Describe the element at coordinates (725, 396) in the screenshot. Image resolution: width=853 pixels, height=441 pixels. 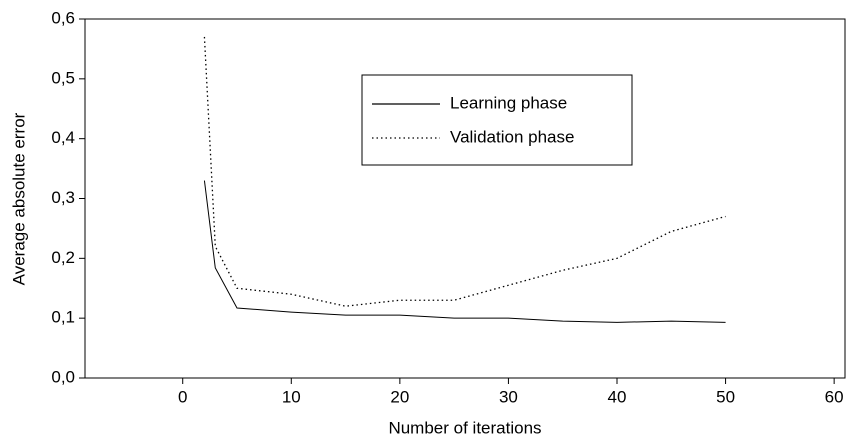
I see `x-tick-label: 50` at that location.